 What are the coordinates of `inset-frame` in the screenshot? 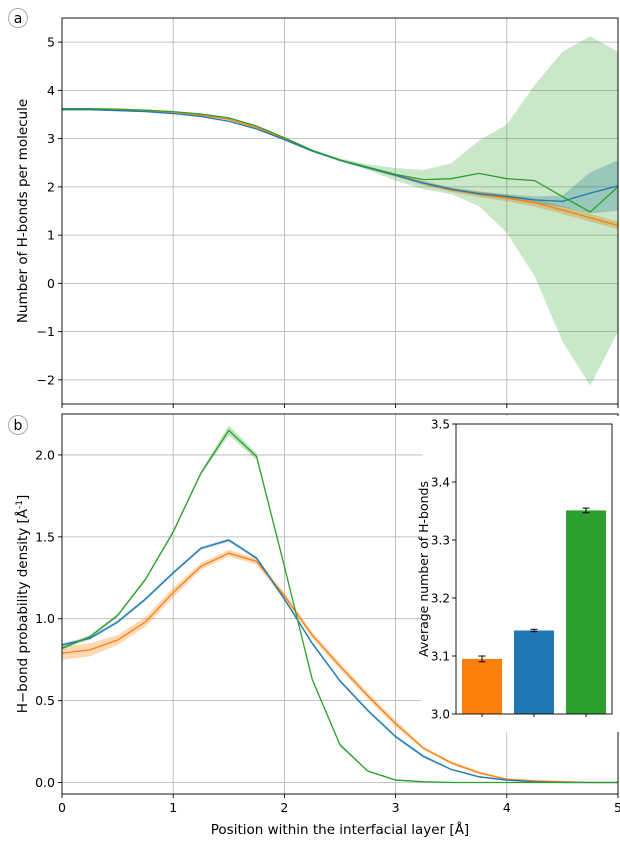 It's located at (534, 569).